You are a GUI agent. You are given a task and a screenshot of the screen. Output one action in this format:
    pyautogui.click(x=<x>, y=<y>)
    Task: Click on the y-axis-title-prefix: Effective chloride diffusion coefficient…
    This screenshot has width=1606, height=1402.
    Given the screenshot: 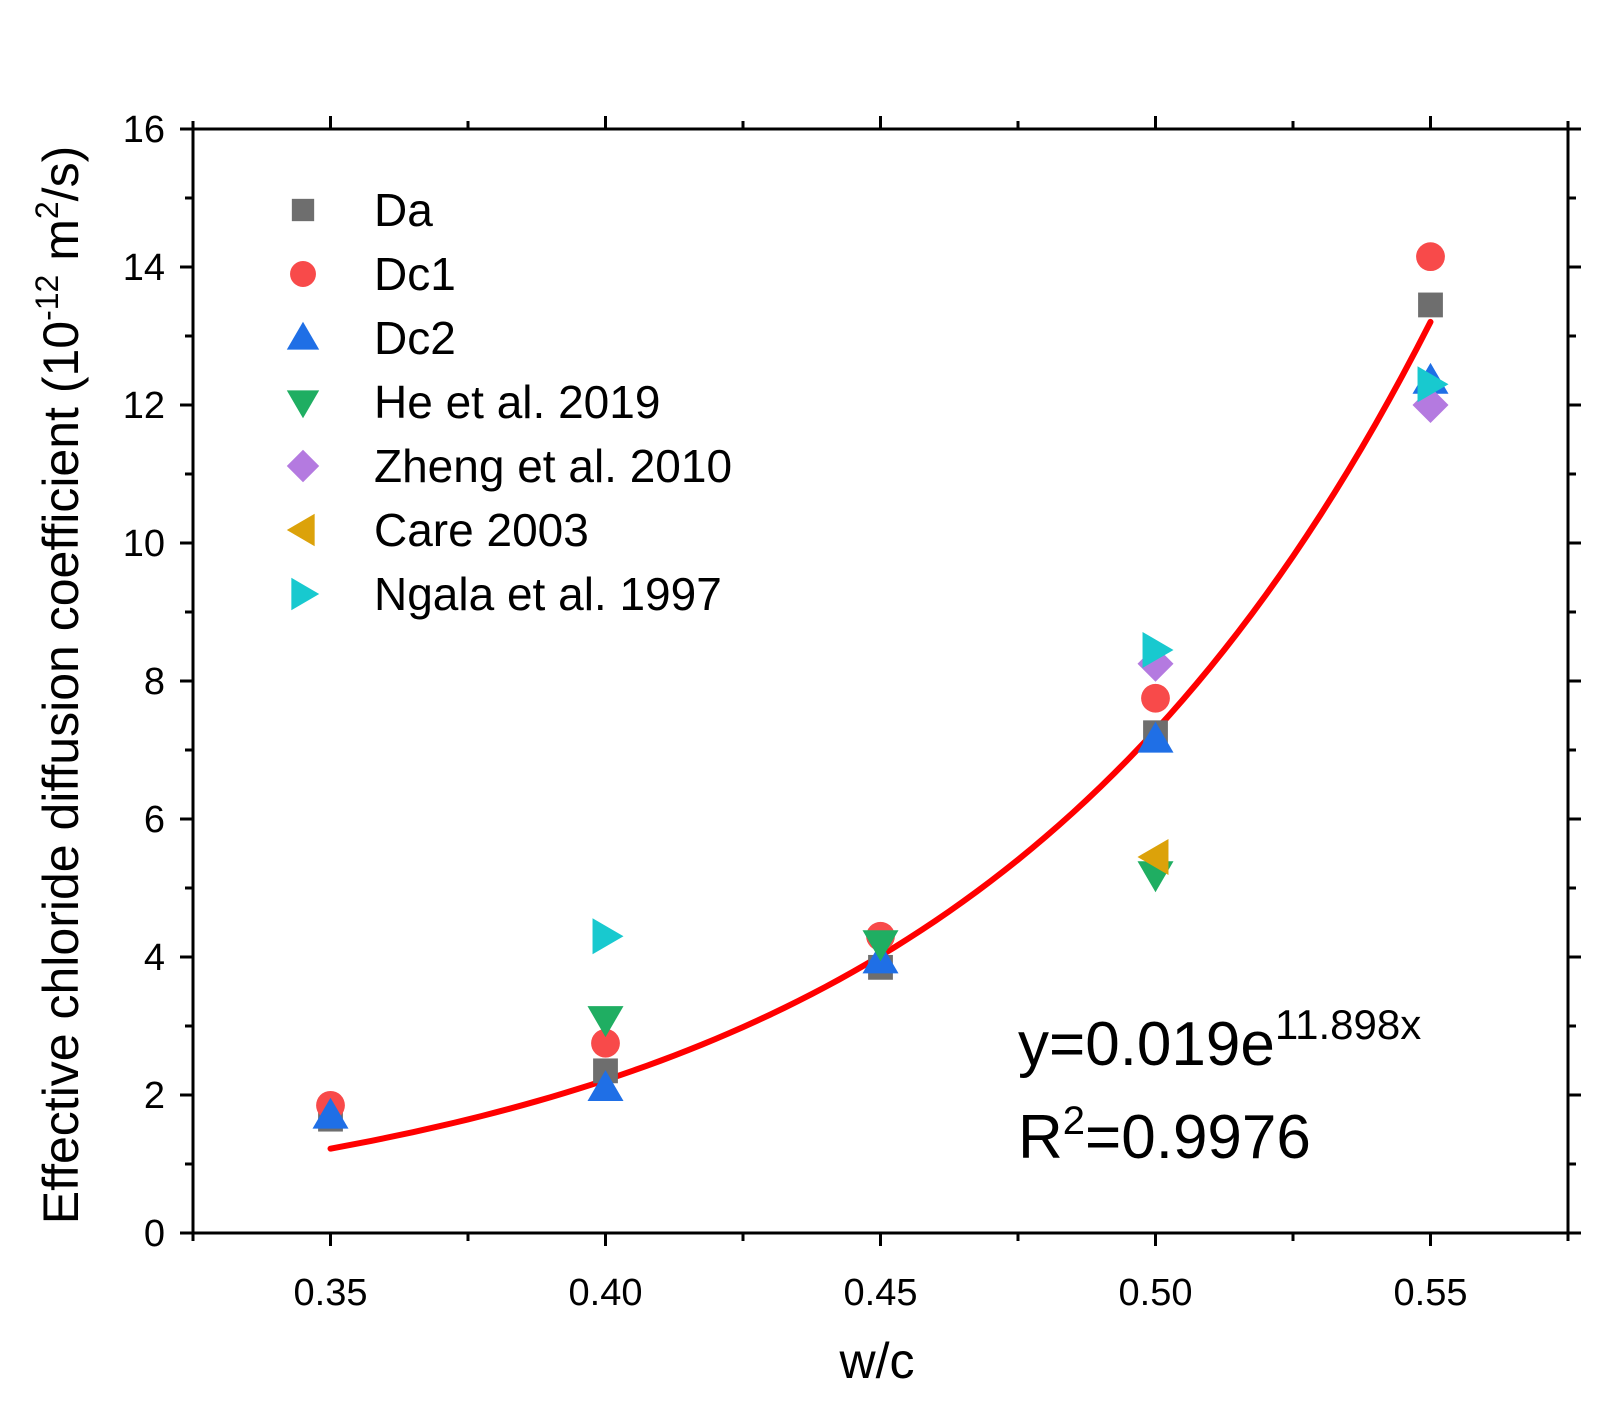 What is the action you would take?
    pyautogui.click(x=61, y=772)
    